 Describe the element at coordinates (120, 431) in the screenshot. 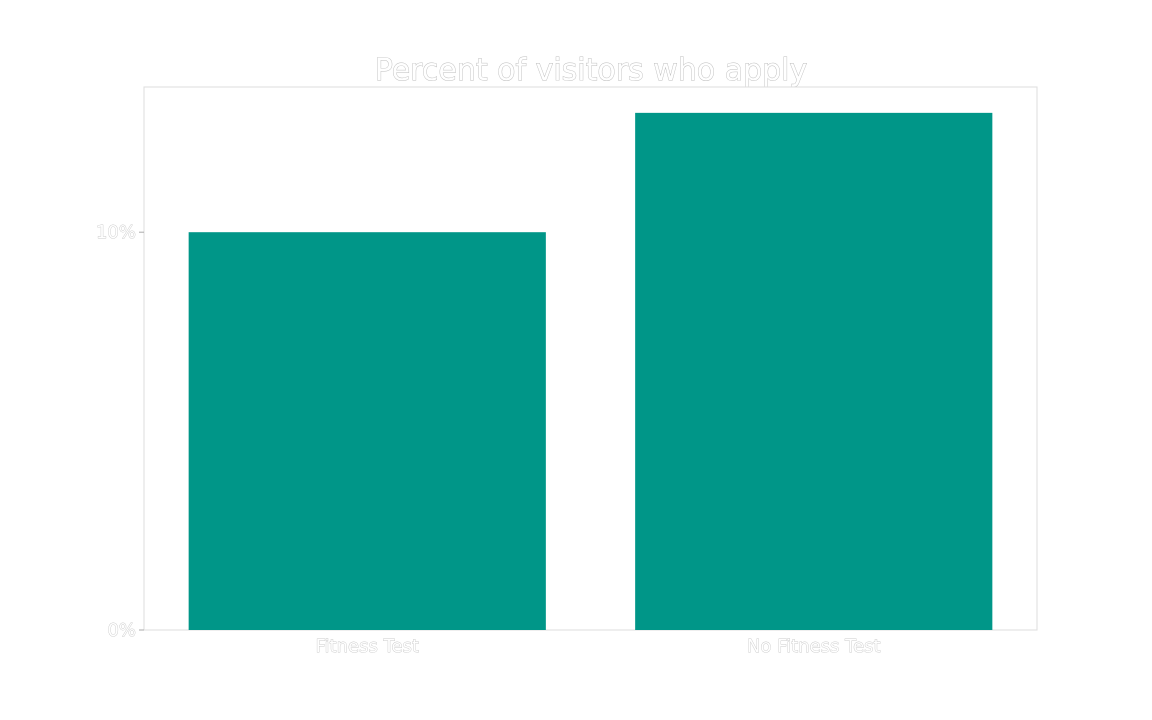

I see `y-axis: 0% 10%` at that location.